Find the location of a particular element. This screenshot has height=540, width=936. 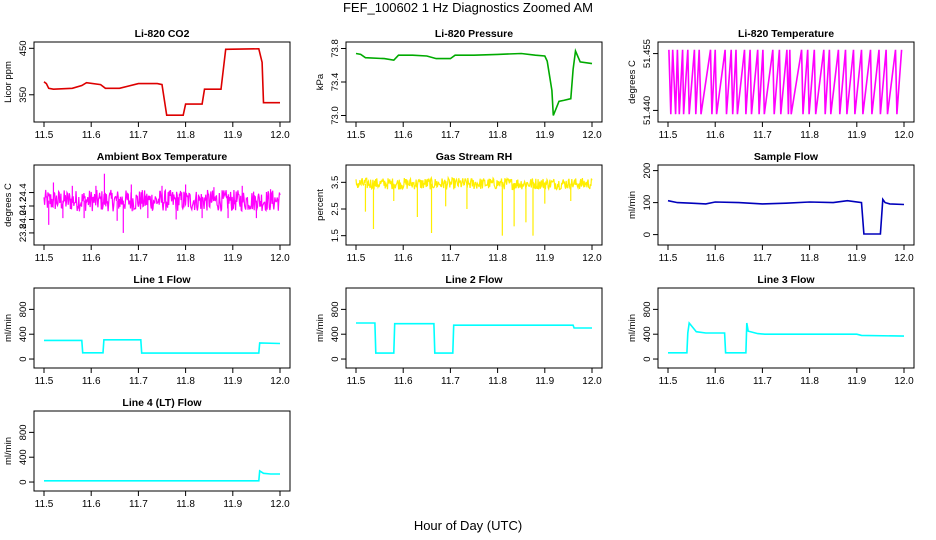

chart-title: Line 2 Flow is located at coordinates (474, 280).